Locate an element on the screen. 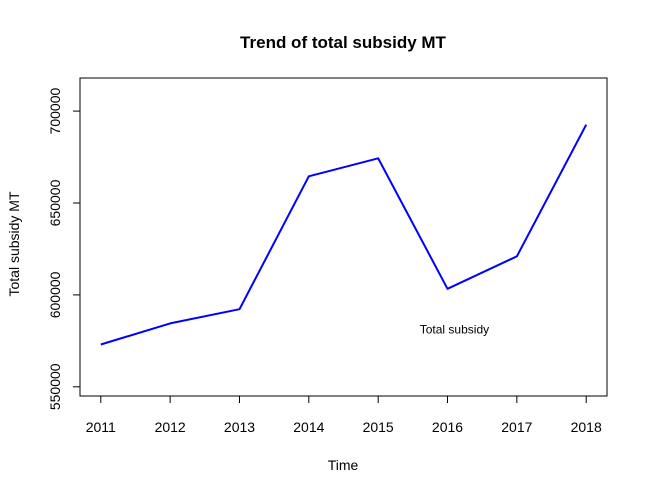 The height and width of the screenshot is (494, 648). x-tick-label: 2016 is located at coordinates (447, 427).